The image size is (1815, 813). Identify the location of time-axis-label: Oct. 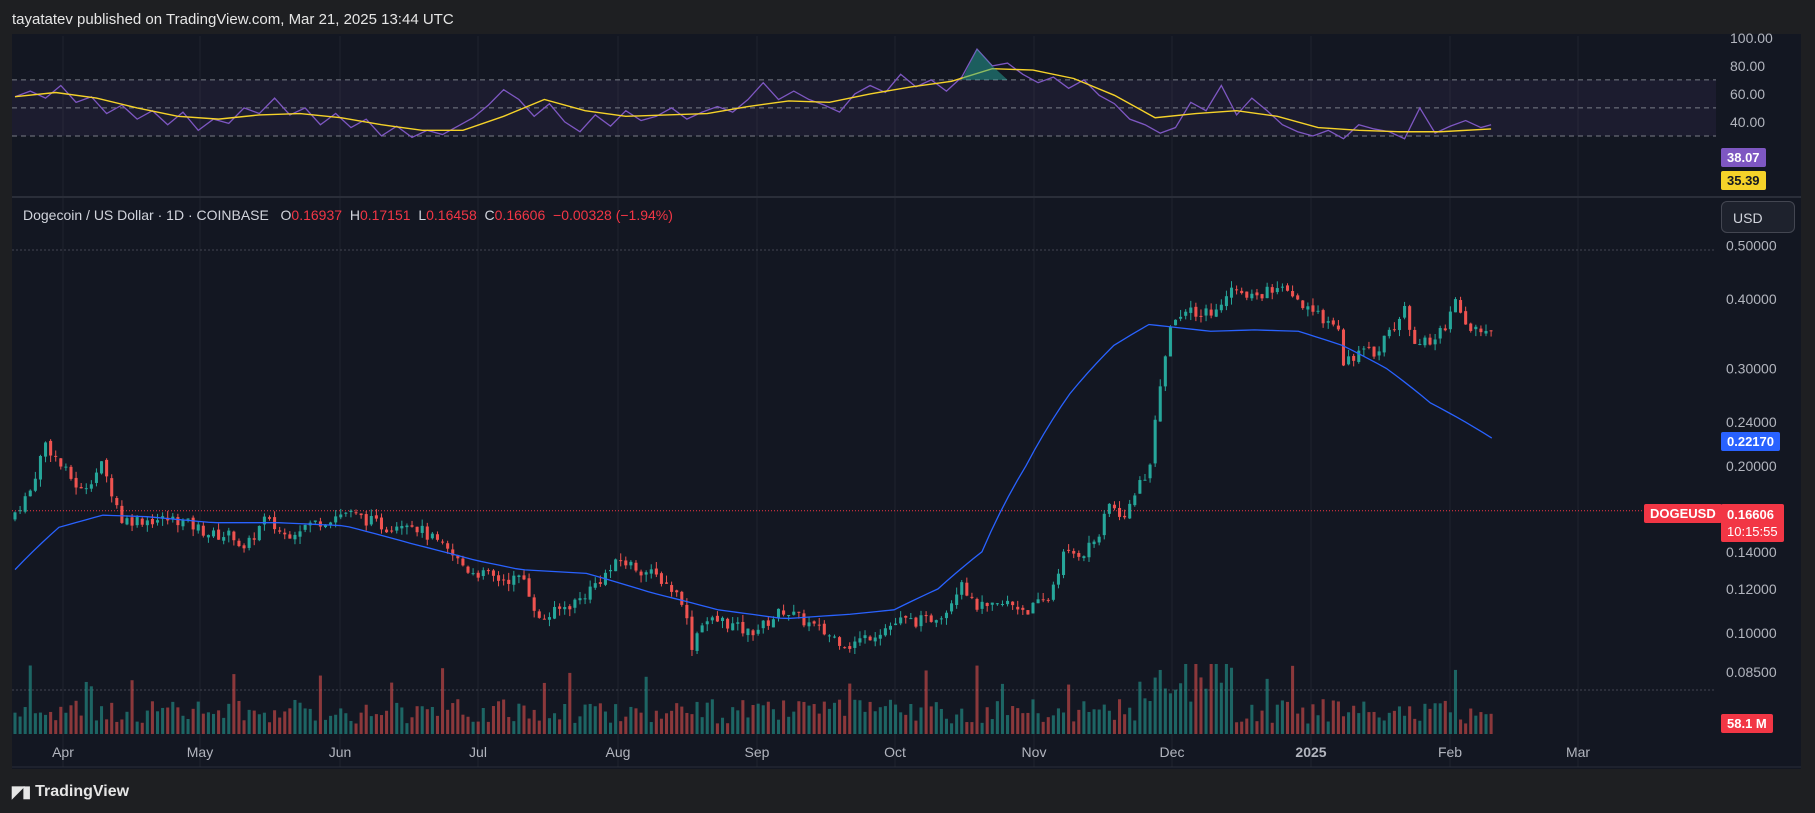
(895, 752).